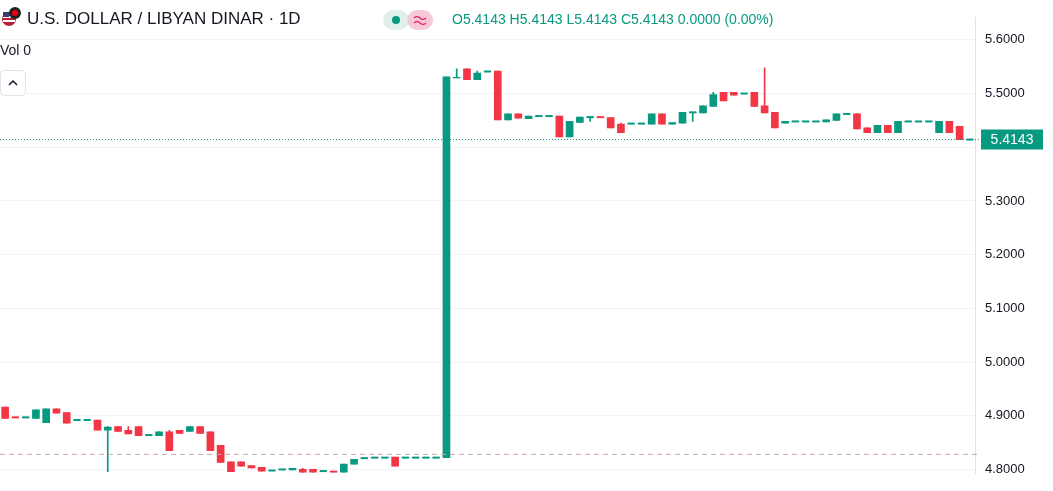 Image resolution: width=1053 pixels, height=491 pixels. I want to click on annotation: Vol 0, so click(16, 50).